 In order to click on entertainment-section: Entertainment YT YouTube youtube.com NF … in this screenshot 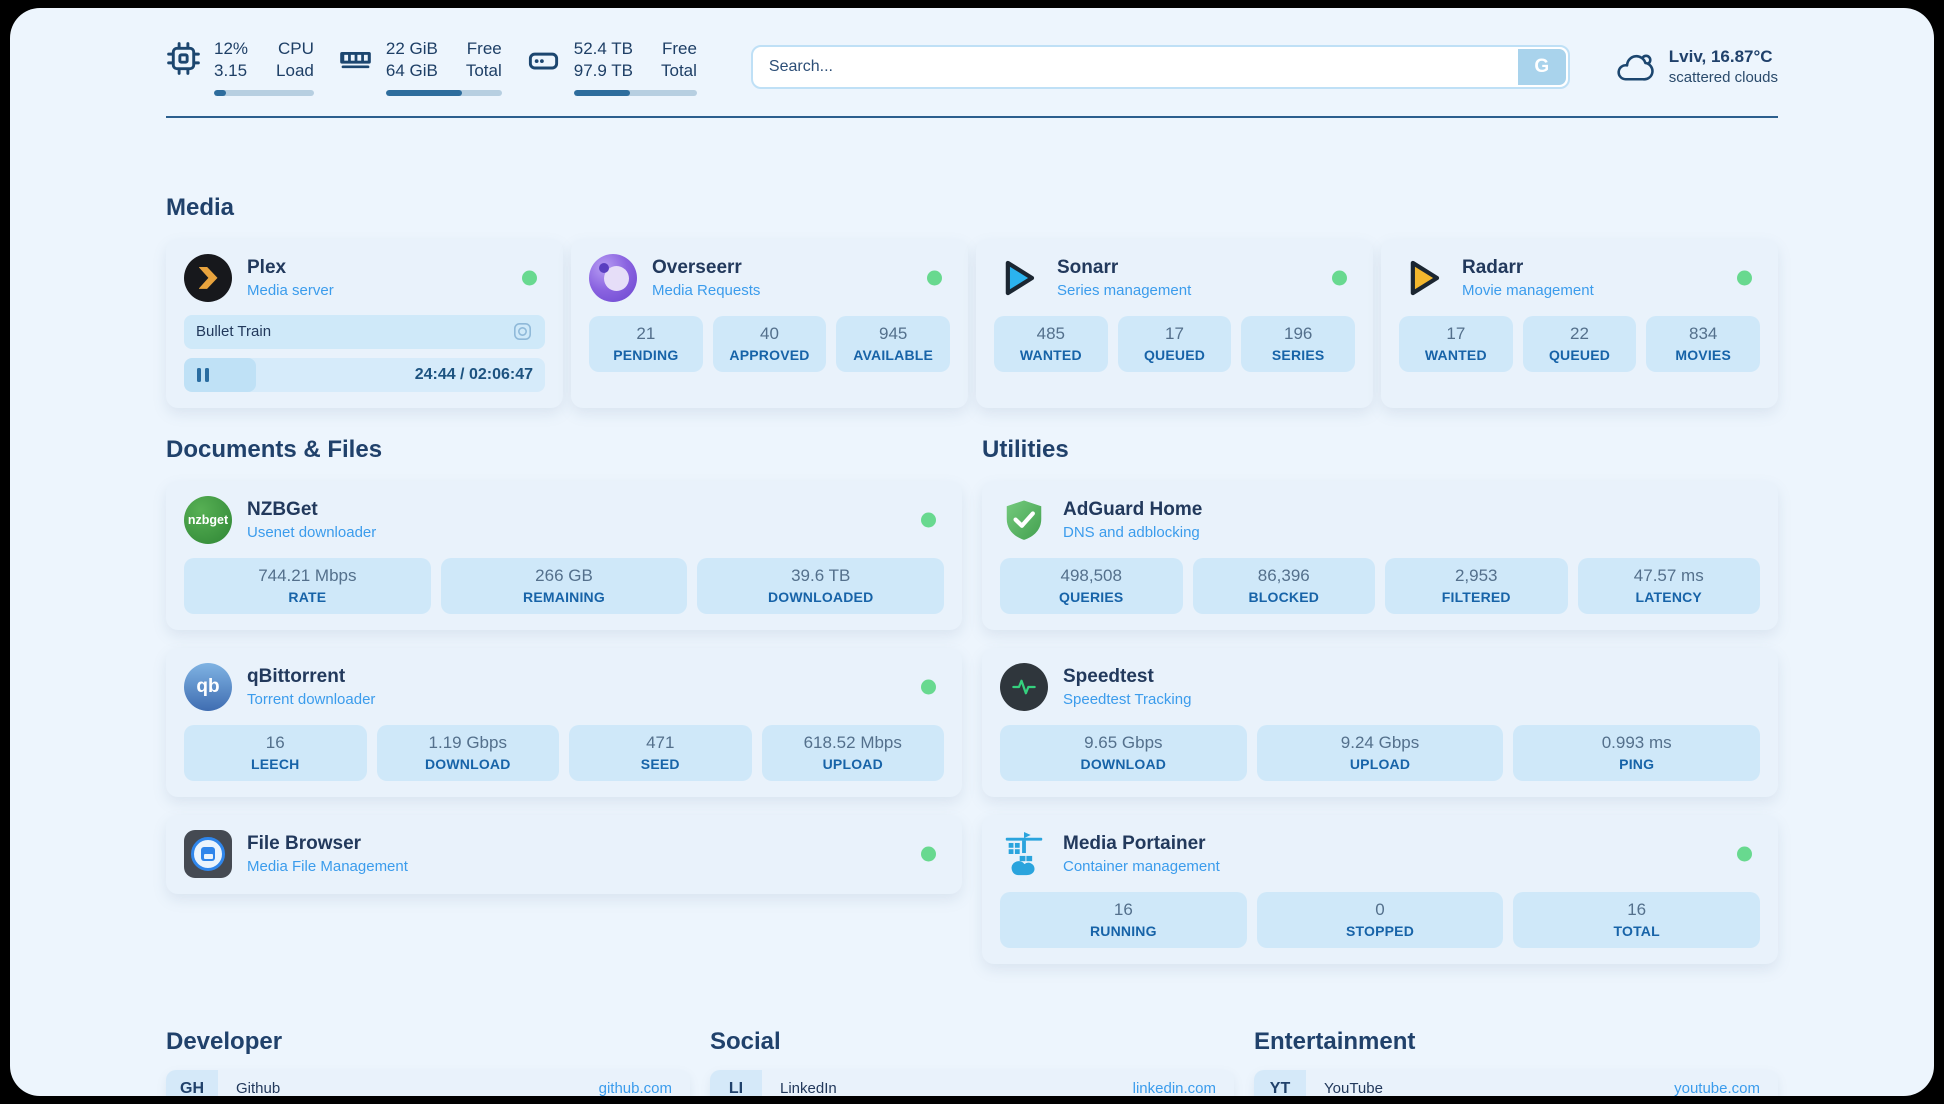, I will do `click(1516, 1062)`.